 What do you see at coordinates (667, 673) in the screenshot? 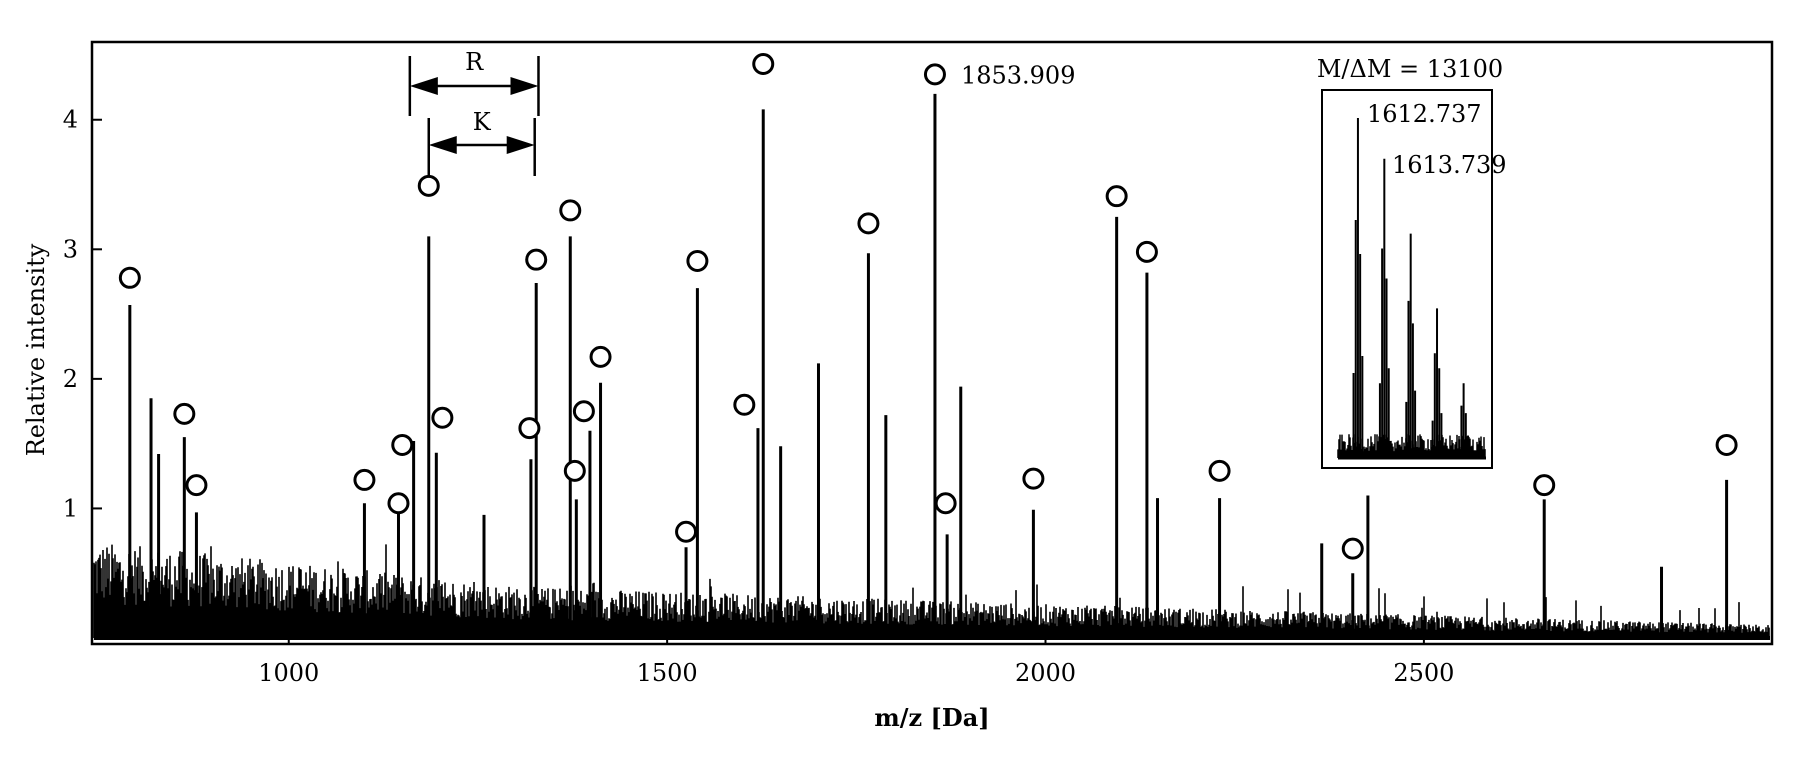
I see `x-tick-label: 1500` at bounding box center [667, 673].